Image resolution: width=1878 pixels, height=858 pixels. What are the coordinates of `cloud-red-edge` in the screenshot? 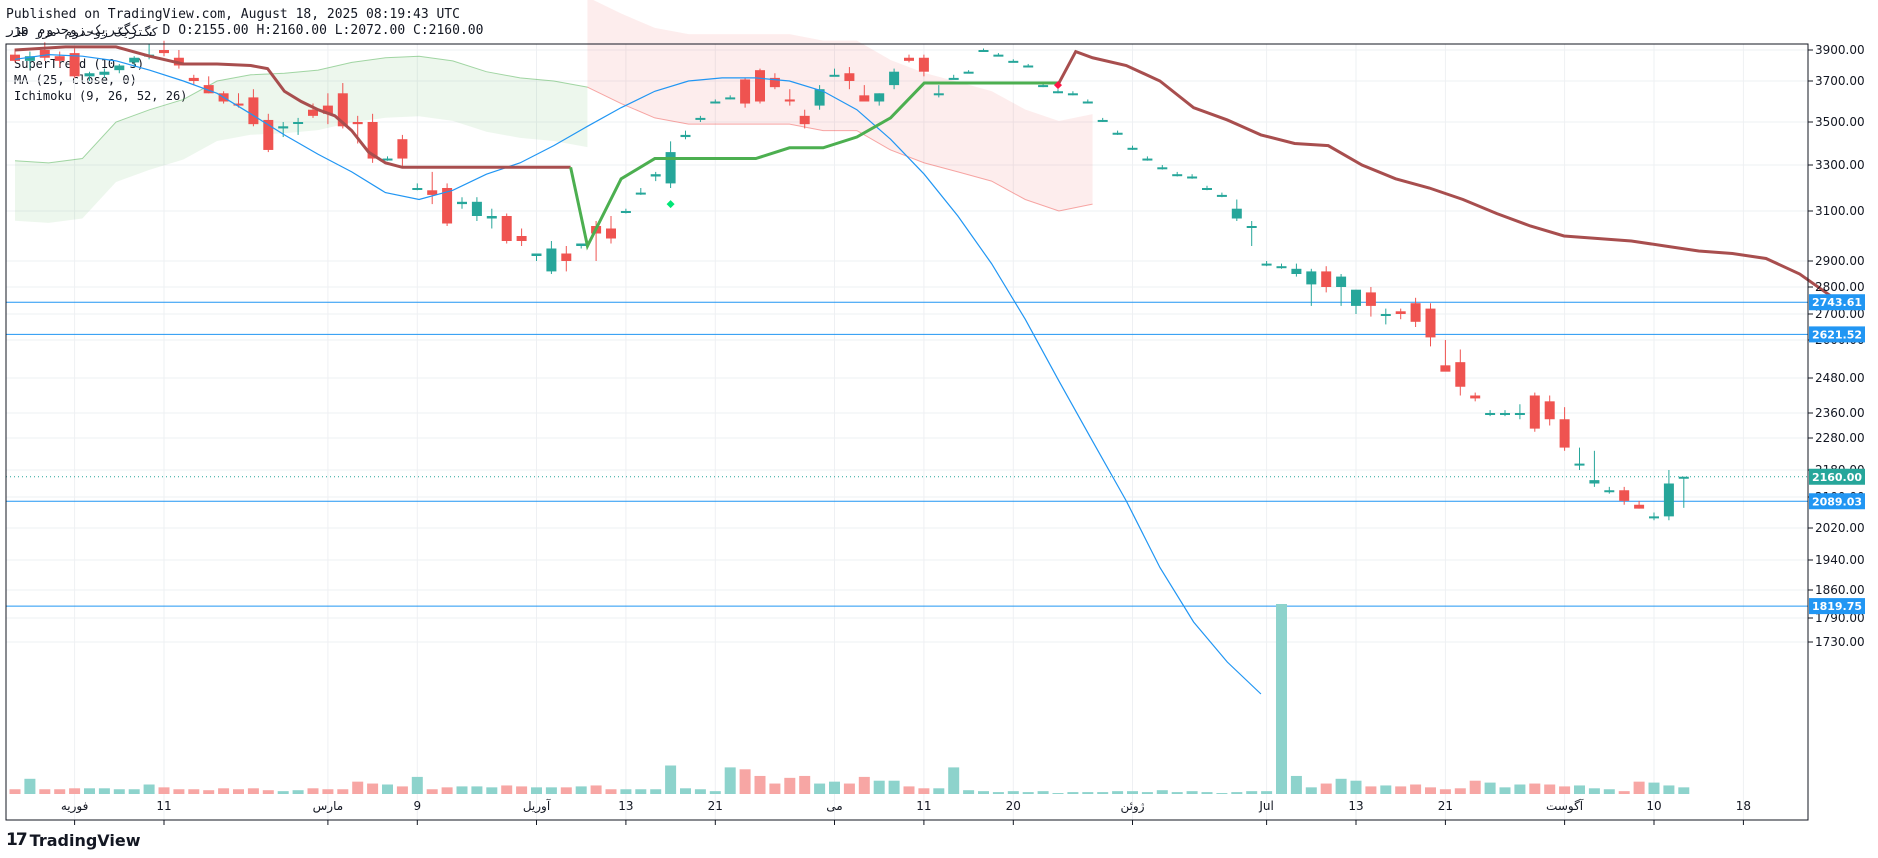 It's located at (840, 149).